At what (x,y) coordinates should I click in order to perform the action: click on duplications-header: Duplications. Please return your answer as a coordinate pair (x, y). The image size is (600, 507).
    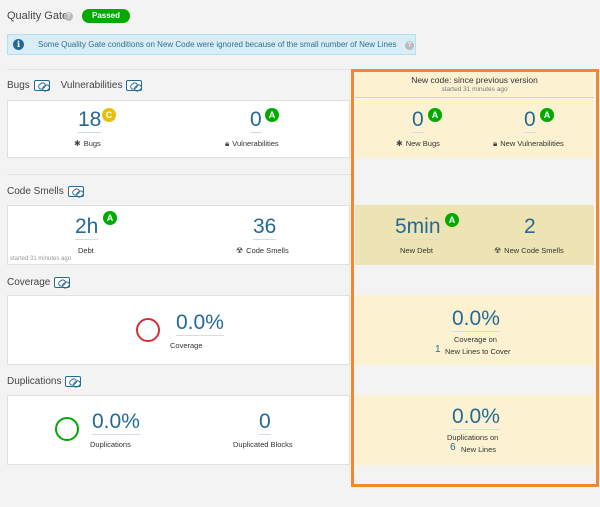
    Looking at the image, I should click on (44, 382).